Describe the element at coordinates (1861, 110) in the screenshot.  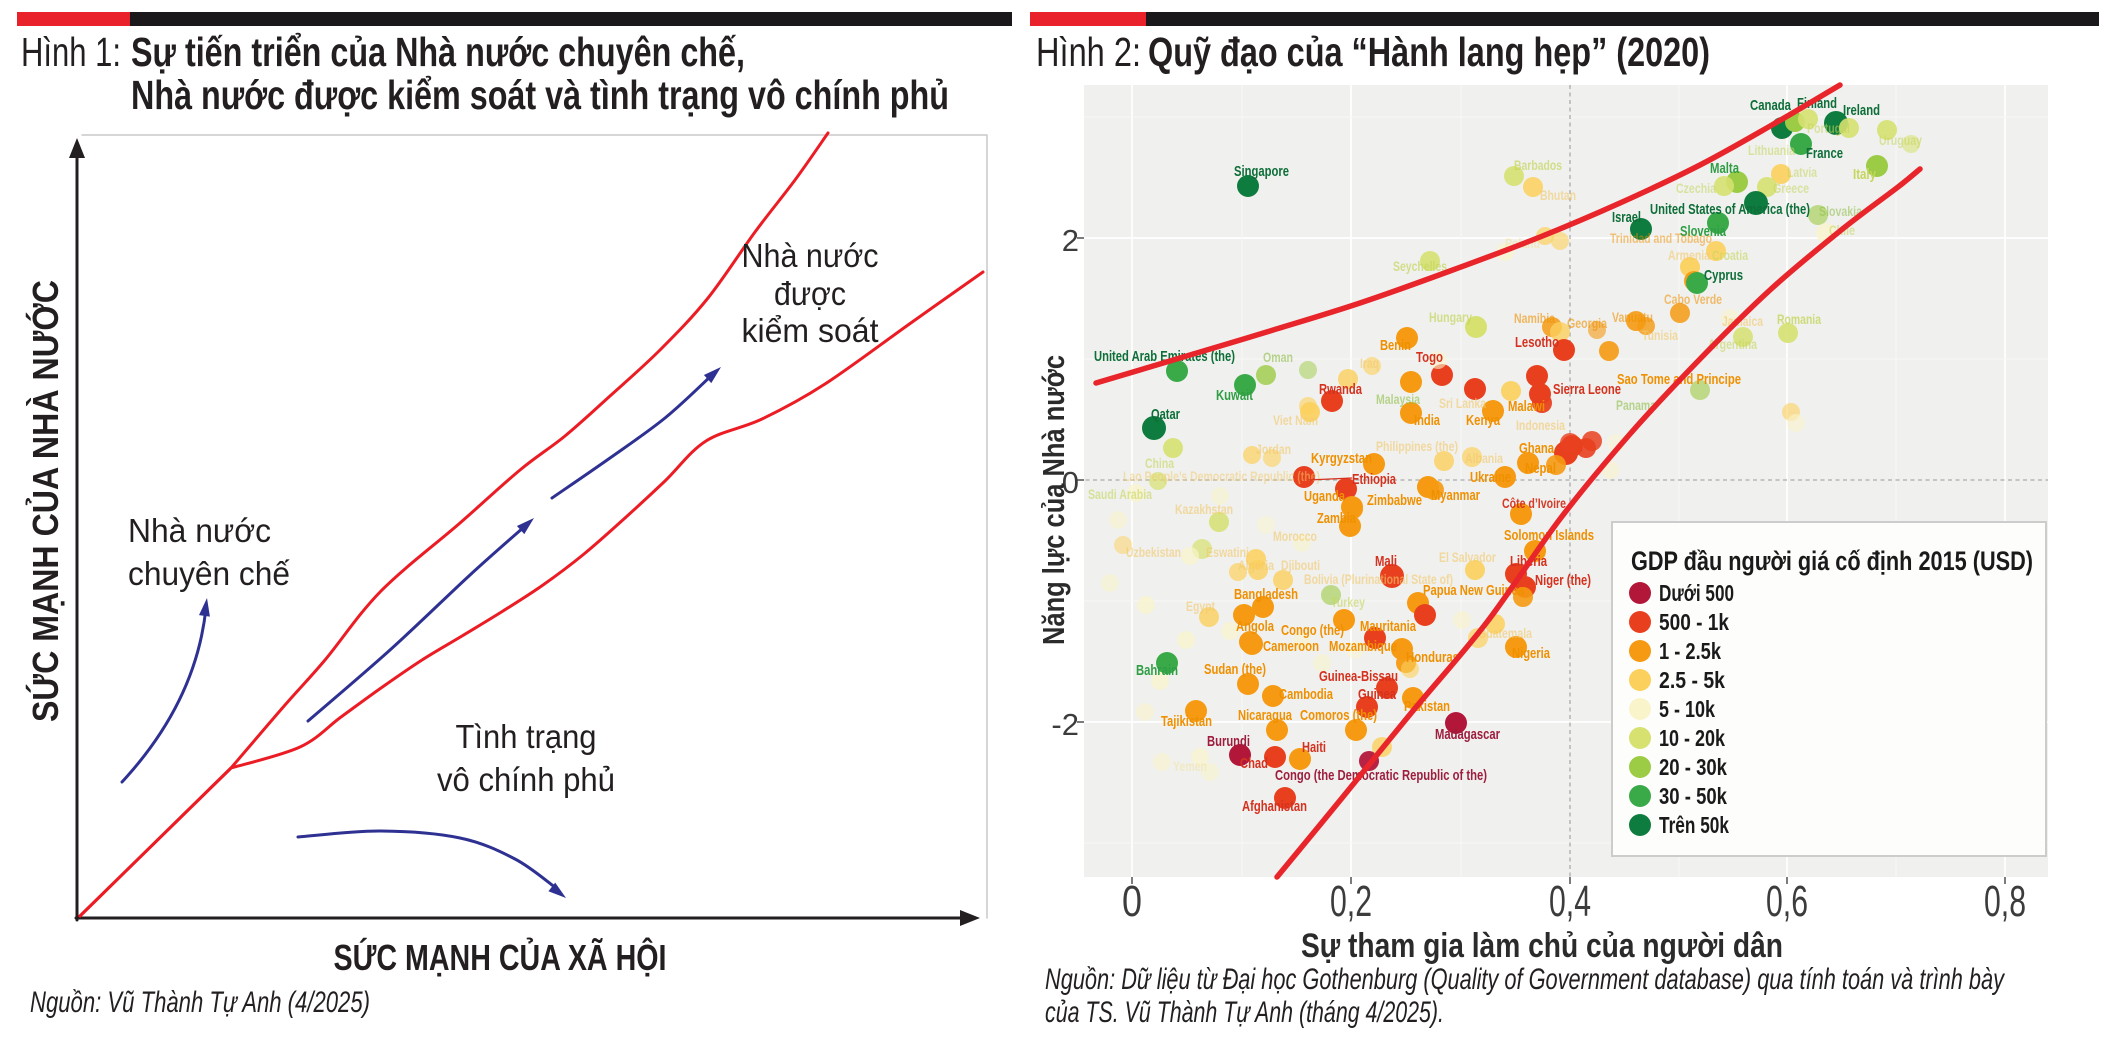
I see `svg-text: Ireland` at that location.